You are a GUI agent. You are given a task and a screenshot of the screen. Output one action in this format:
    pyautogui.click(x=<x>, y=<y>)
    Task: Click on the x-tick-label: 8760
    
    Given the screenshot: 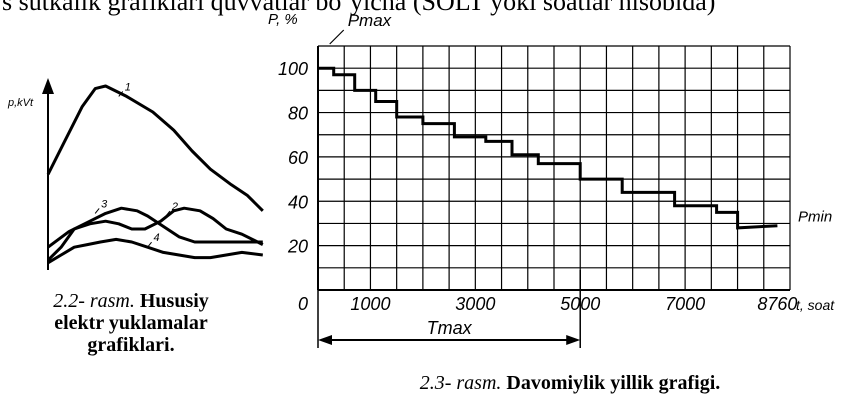 What is the action you would take?
    pyautogui.click(x=777, y=304)
    